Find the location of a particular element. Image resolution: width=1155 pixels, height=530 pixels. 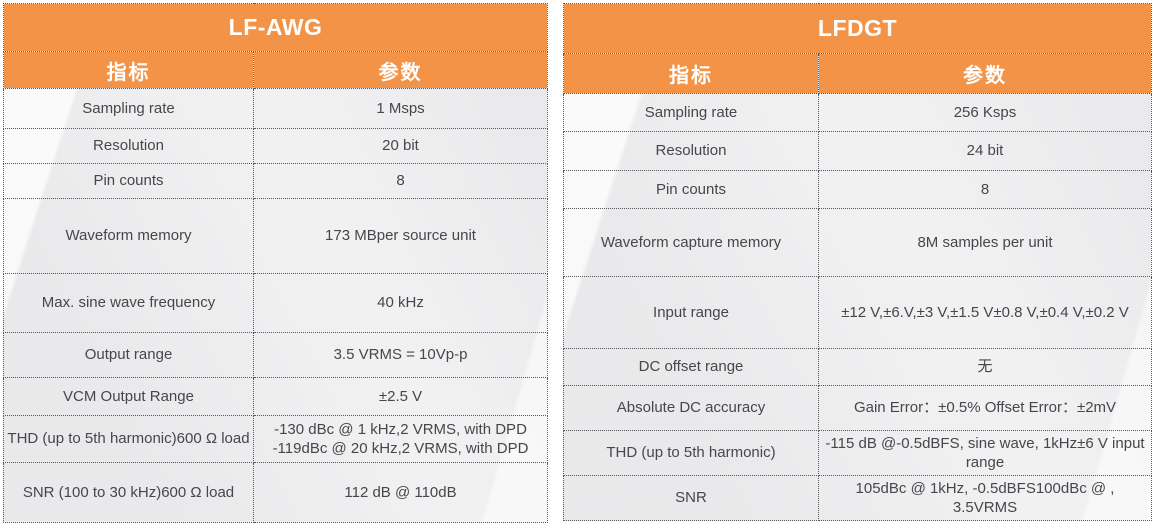

table-title: LFDGT is located at coordinates (857, 28).